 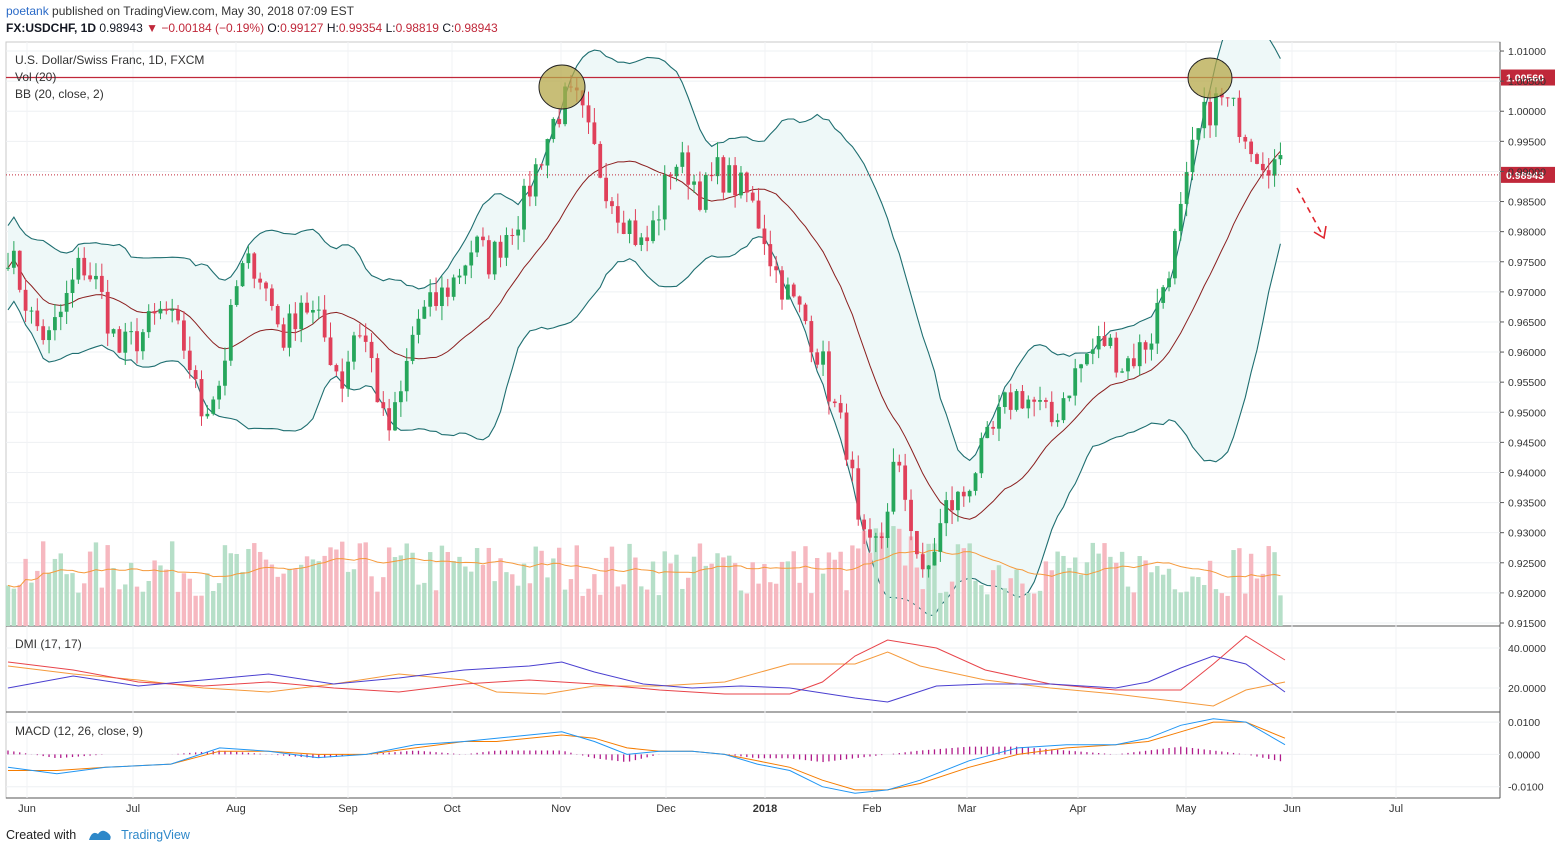 What do you see at coordinates (417, 28) in the screenshot?
I see `low-value: 0.98819` at bounding box center [417, 28].